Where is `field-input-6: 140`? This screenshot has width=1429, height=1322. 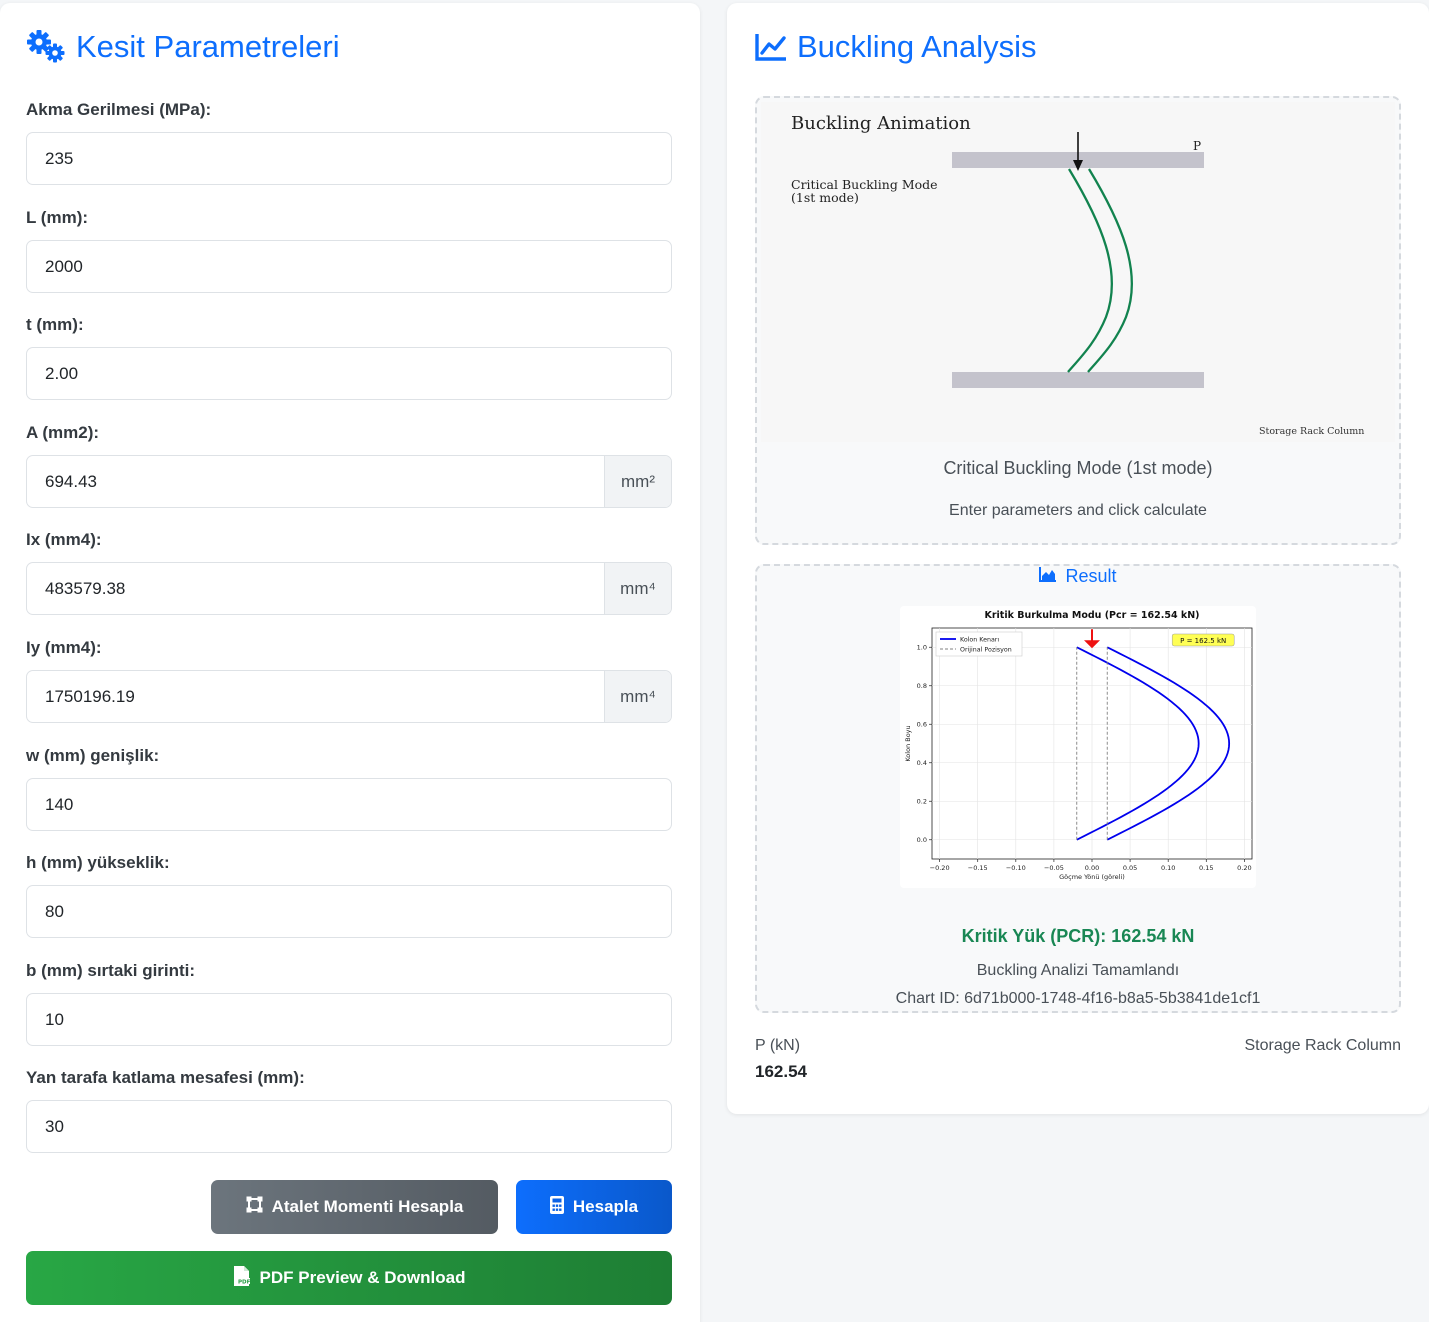 field-input-6: 140 is located at coordinates (349, 804).